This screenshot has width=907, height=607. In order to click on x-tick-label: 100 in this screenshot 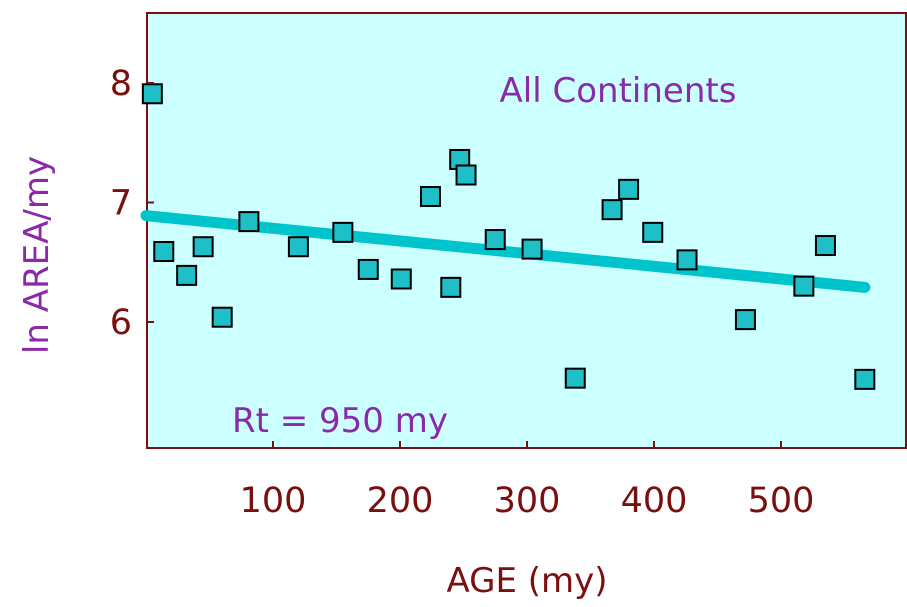, I will do `click(273, 501)`.